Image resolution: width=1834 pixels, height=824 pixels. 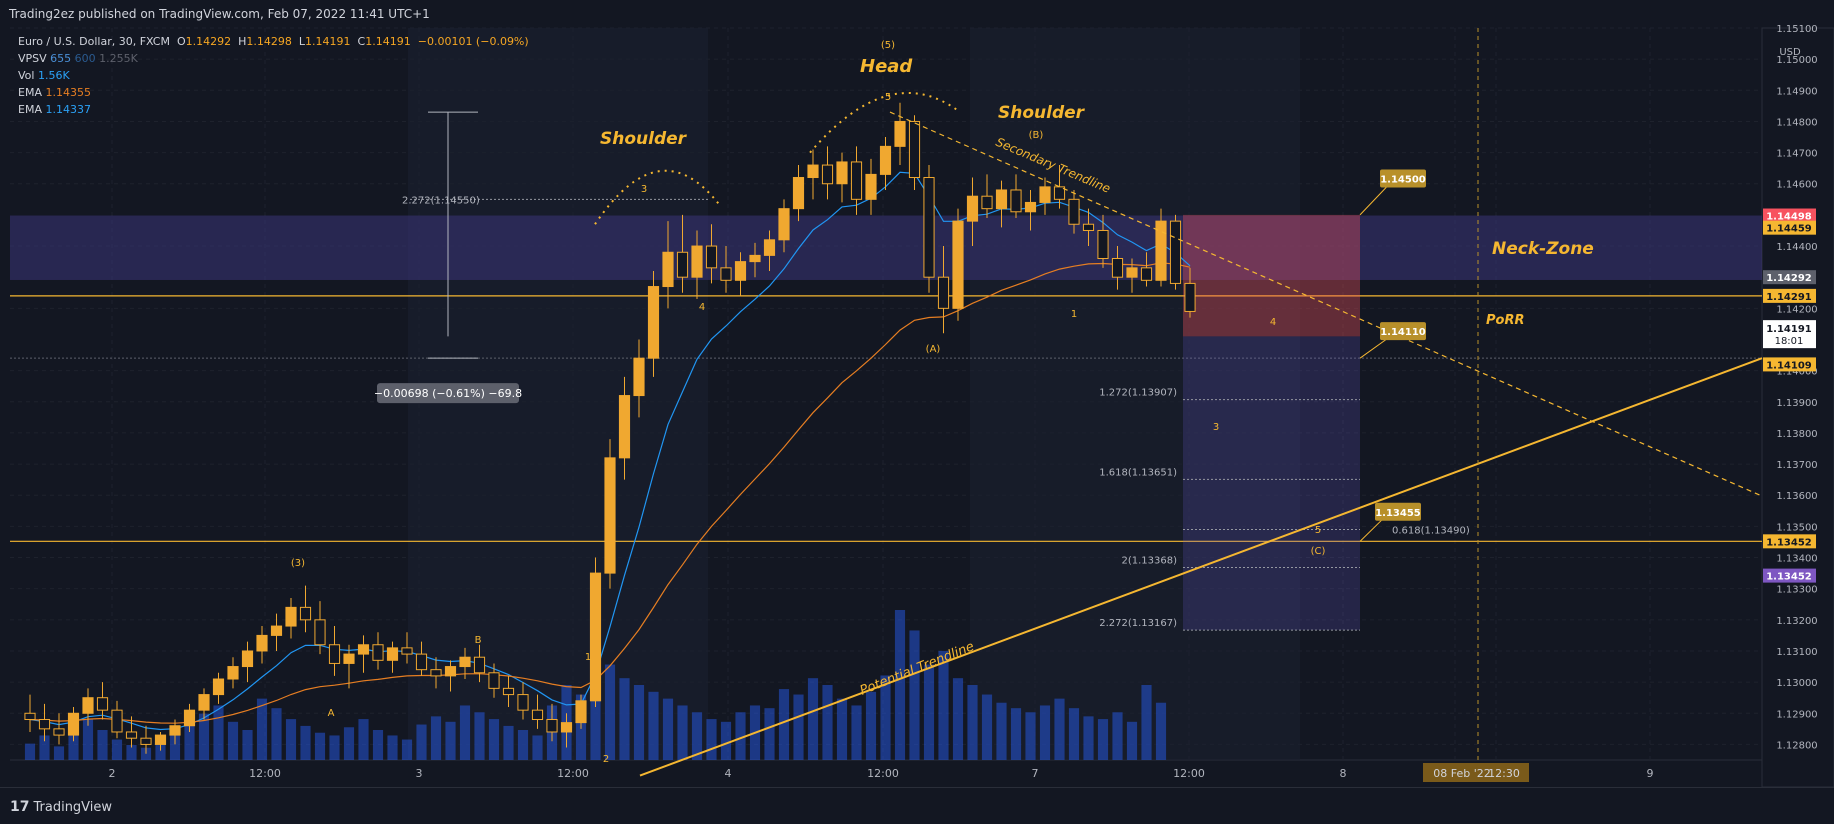 What do you see at coordinates (273, 58) in the screenshot?
I see `legend-vpsv-row: VPSV 655 600 1.255K` at bounding box center [273, 58].